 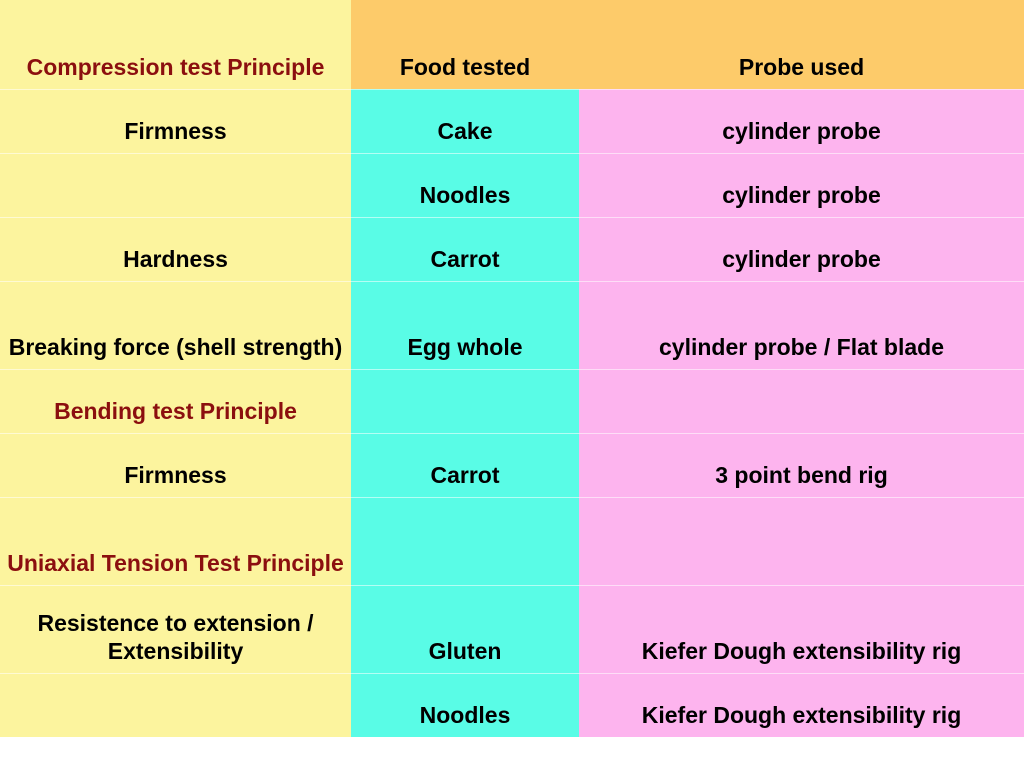 What do you see at coordinates (175, 401) in the screenshot?
I see `section-heading-bending: Bending test Principle` at bounding box center [175, 401].